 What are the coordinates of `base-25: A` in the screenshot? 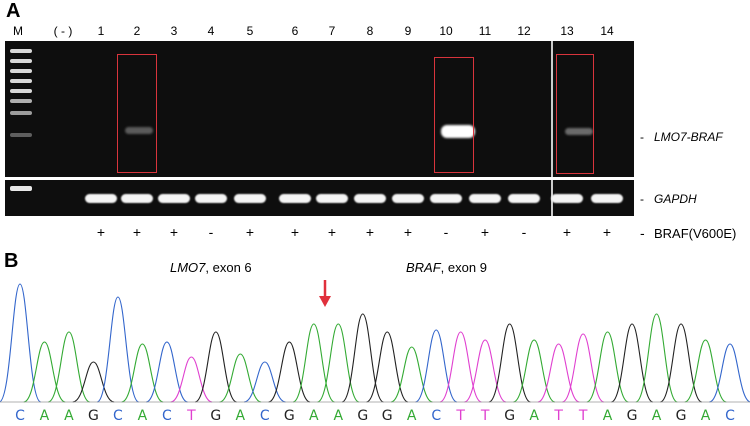 It's located at (607, 416).